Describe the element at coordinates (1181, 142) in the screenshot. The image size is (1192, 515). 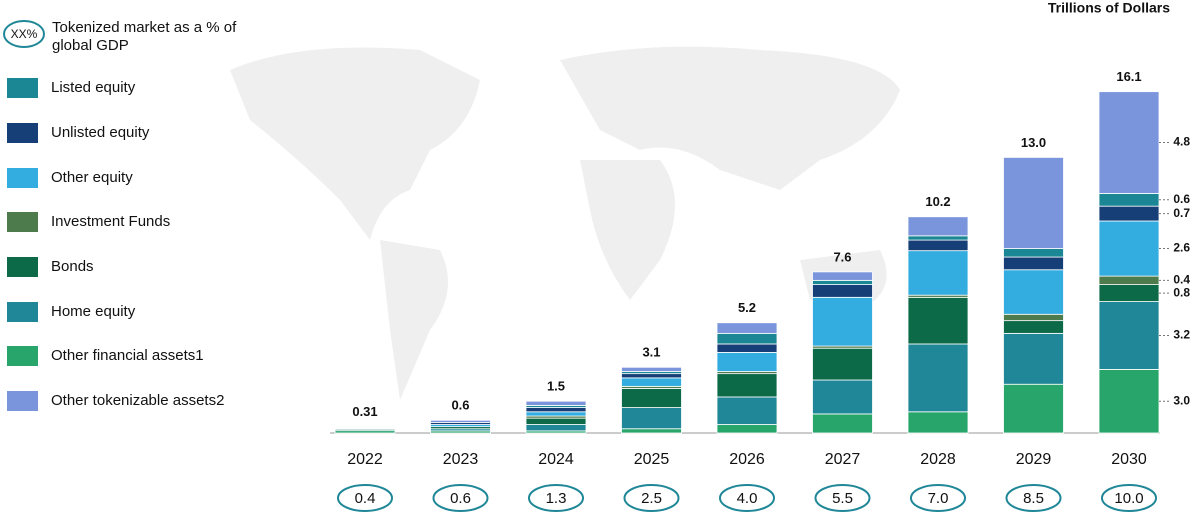
I see `segment-label: 4.8` at that location.